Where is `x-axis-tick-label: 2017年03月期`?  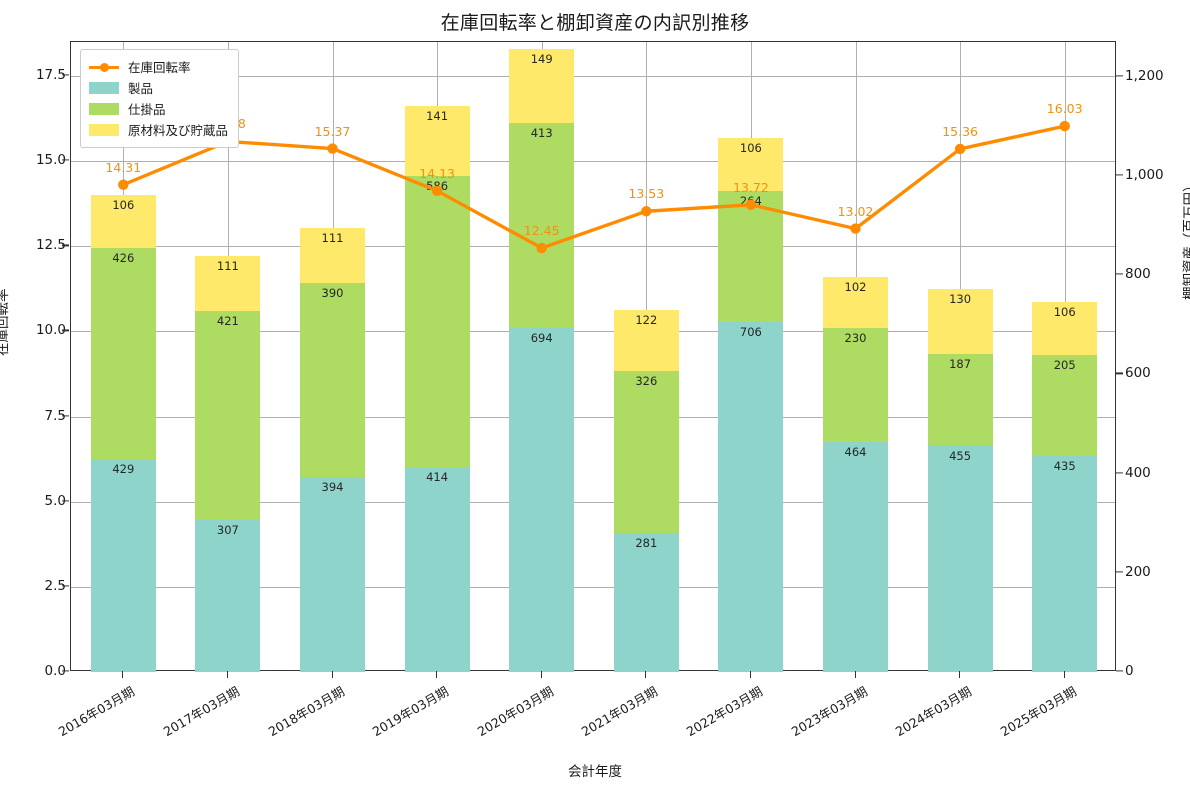
x-axis-tick-label: 2017年03月期 is located at coordinates (201, 711).